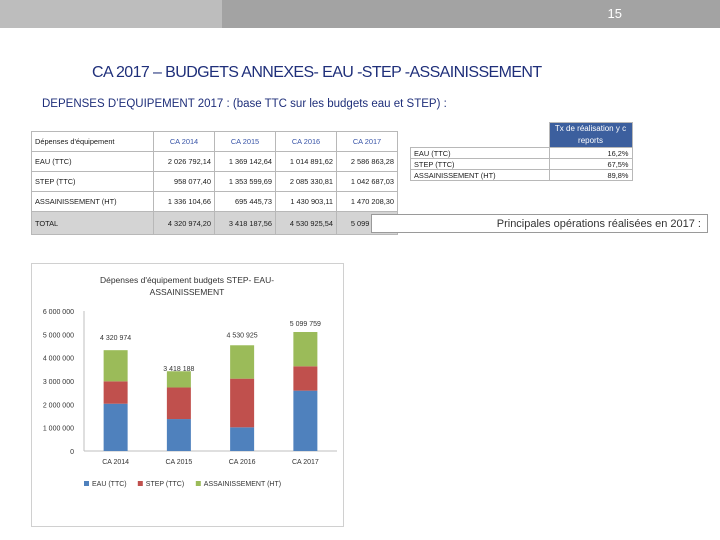  Describe the element at coordinates (305, 462) in the screenshot. I see `x-tick-label: CA 2017` at that location.